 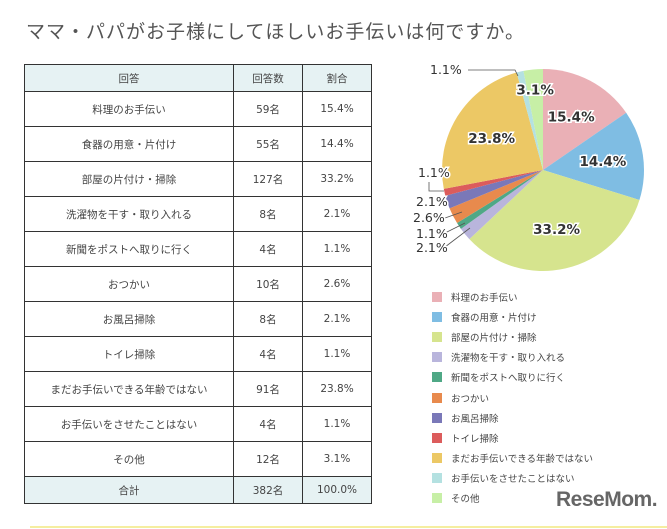 I want to click on resemom-logo: ReseMom., so click(x=607, y=499).